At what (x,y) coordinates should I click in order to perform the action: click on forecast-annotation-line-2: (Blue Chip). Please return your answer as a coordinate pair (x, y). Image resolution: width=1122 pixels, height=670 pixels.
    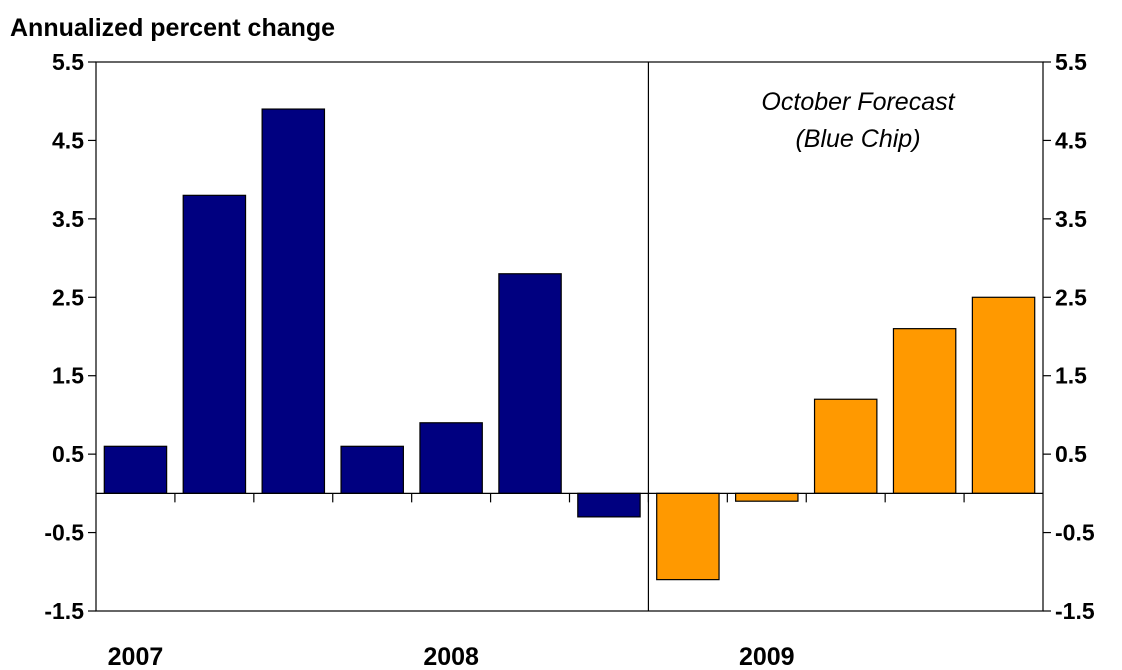
    Looking at the image, I should click on (857, 139).